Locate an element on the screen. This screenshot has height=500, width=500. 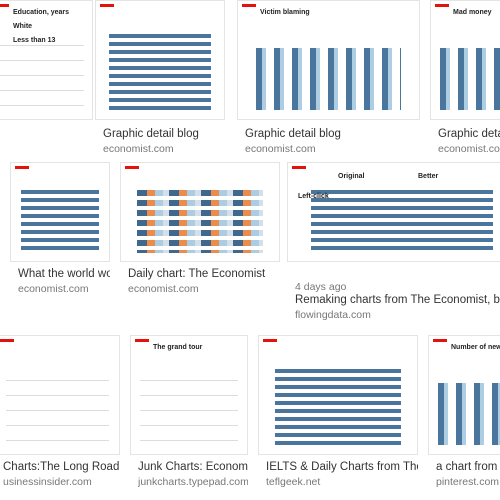
result-age: 4 days ago is located at coordinates (321, 287).